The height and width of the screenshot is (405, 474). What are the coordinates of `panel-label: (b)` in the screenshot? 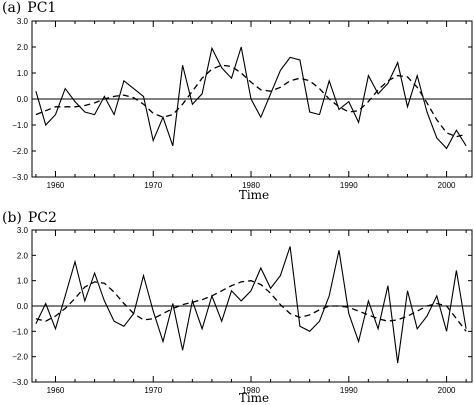 It's located at (12, 218).